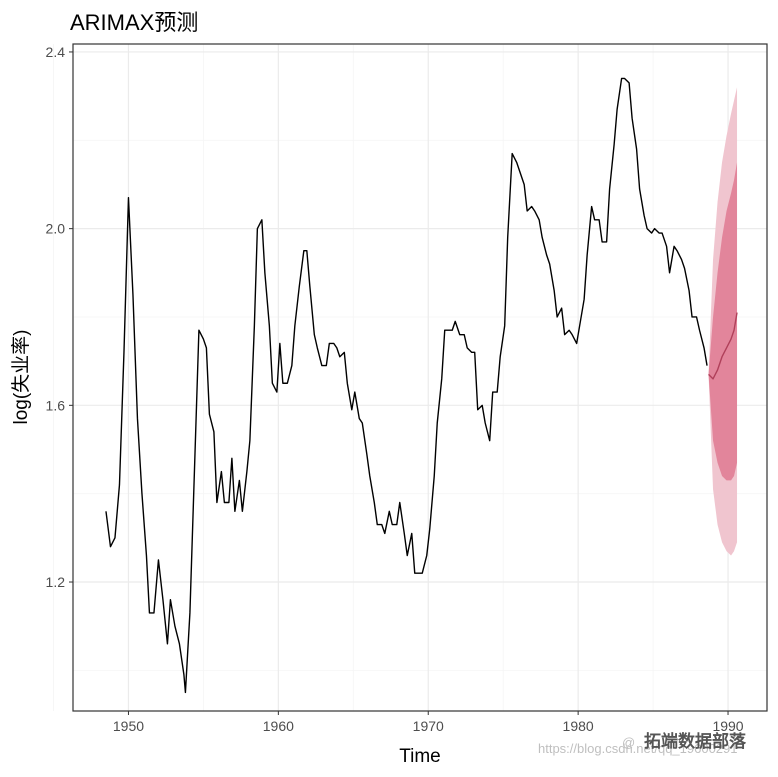 The width and height of the screenshot is (778, 777). What do you see at coordinates (723, 346) in the screenshot?
I see `forecast-line` at bounding box center [723, 346].